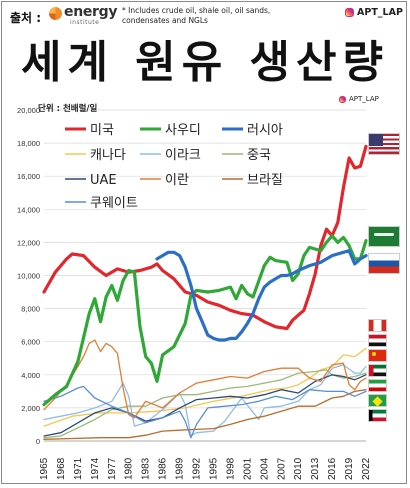  What do you see at coordinates (28, 143) in the screenshot?
I see `y-tick-label: 18,000` at bounding box center [28, 143].